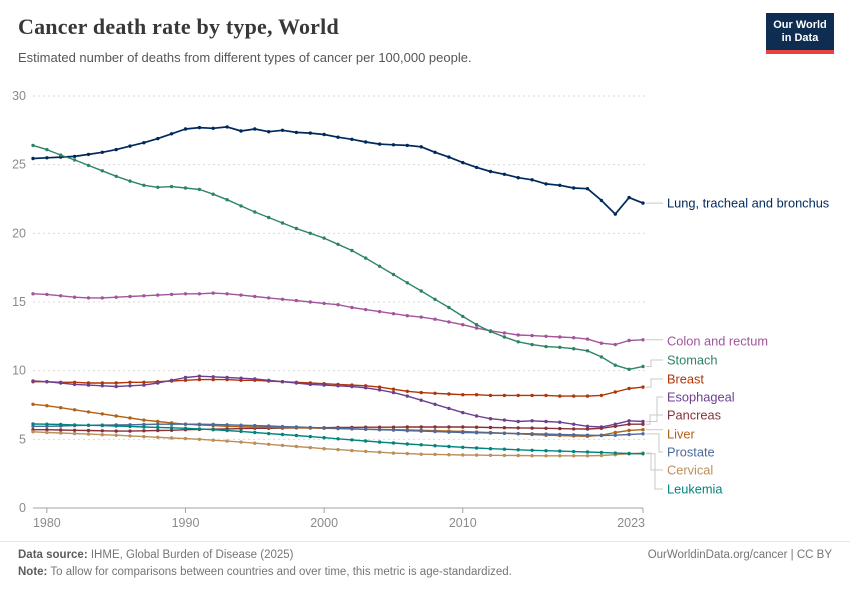 Image resolution: width=850 pixels, height=600 pixels. I want to click on legend-label-colon-and-rectum: Colon and rectum, so click(717, 341).